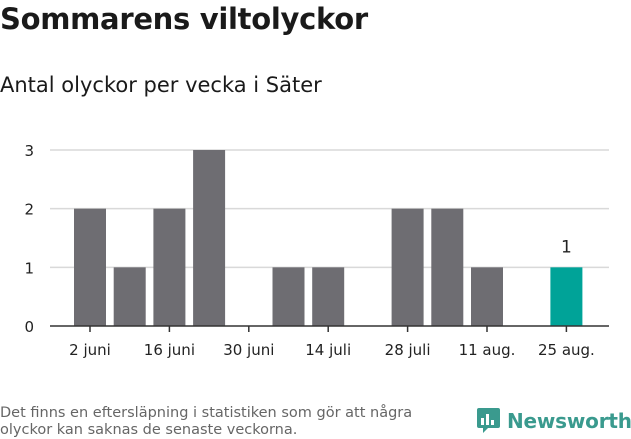 The height and width of the screenshot is (439, 631). I want to click on y-tick-label: 1, so click(29, 268).